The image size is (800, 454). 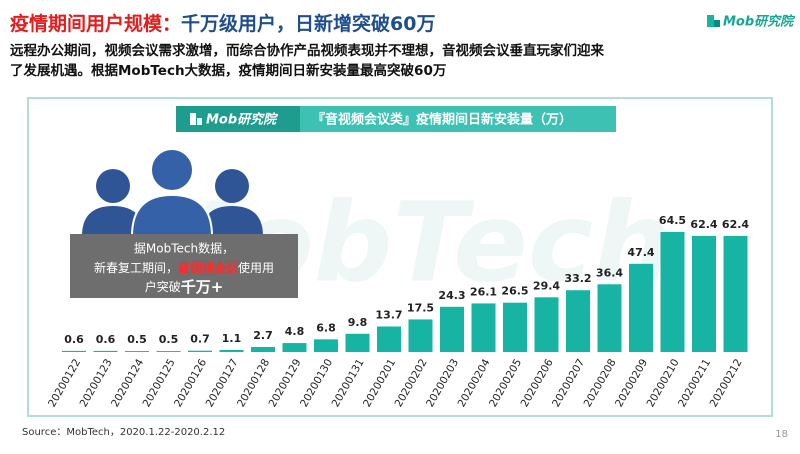 What do you see at coordinates (546, 285) in the screenshot?
I see `value-label: 29.4` at bounding box center [546, 285].